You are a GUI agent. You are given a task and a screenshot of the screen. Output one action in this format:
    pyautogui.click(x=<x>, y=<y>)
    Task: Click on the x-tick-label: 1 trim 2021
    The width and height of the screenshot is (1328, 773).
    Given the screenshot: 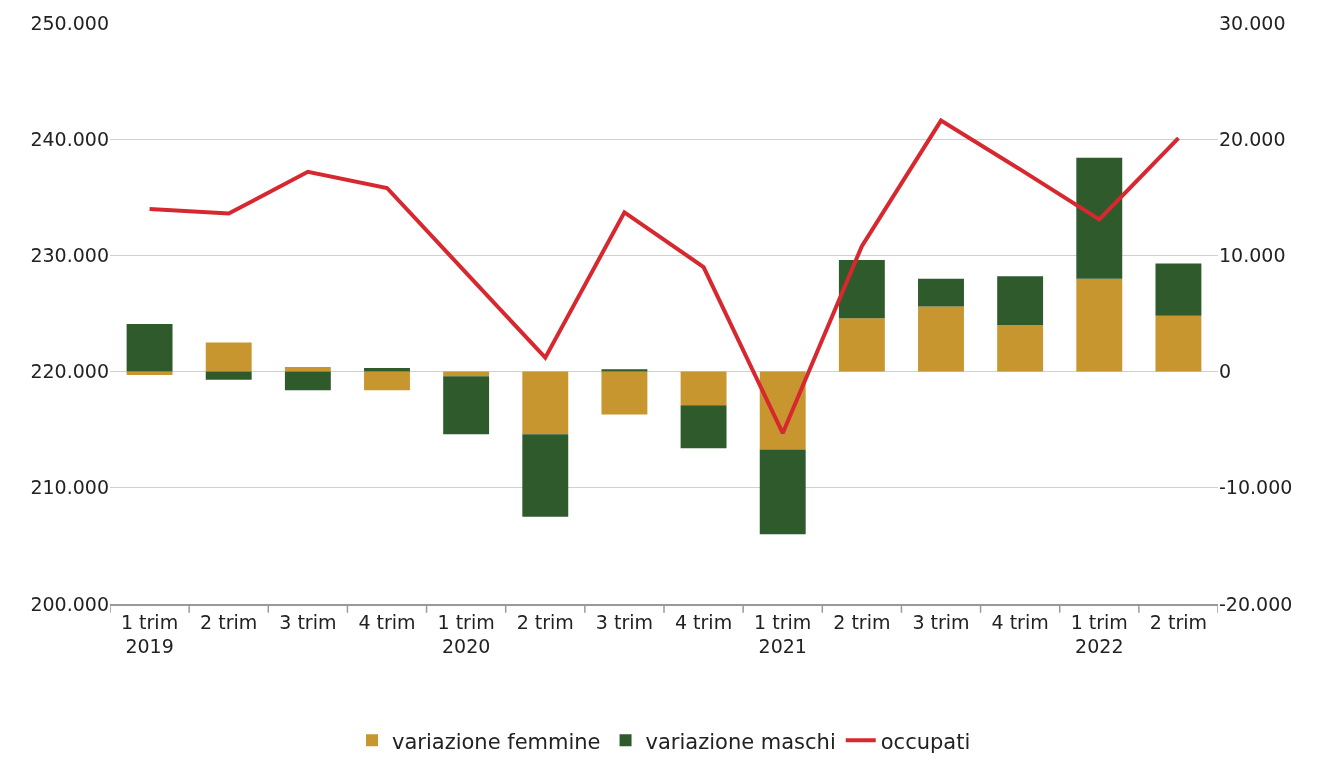 What is the action you would take?
    pyautogui.click(x=783, y=634)
    